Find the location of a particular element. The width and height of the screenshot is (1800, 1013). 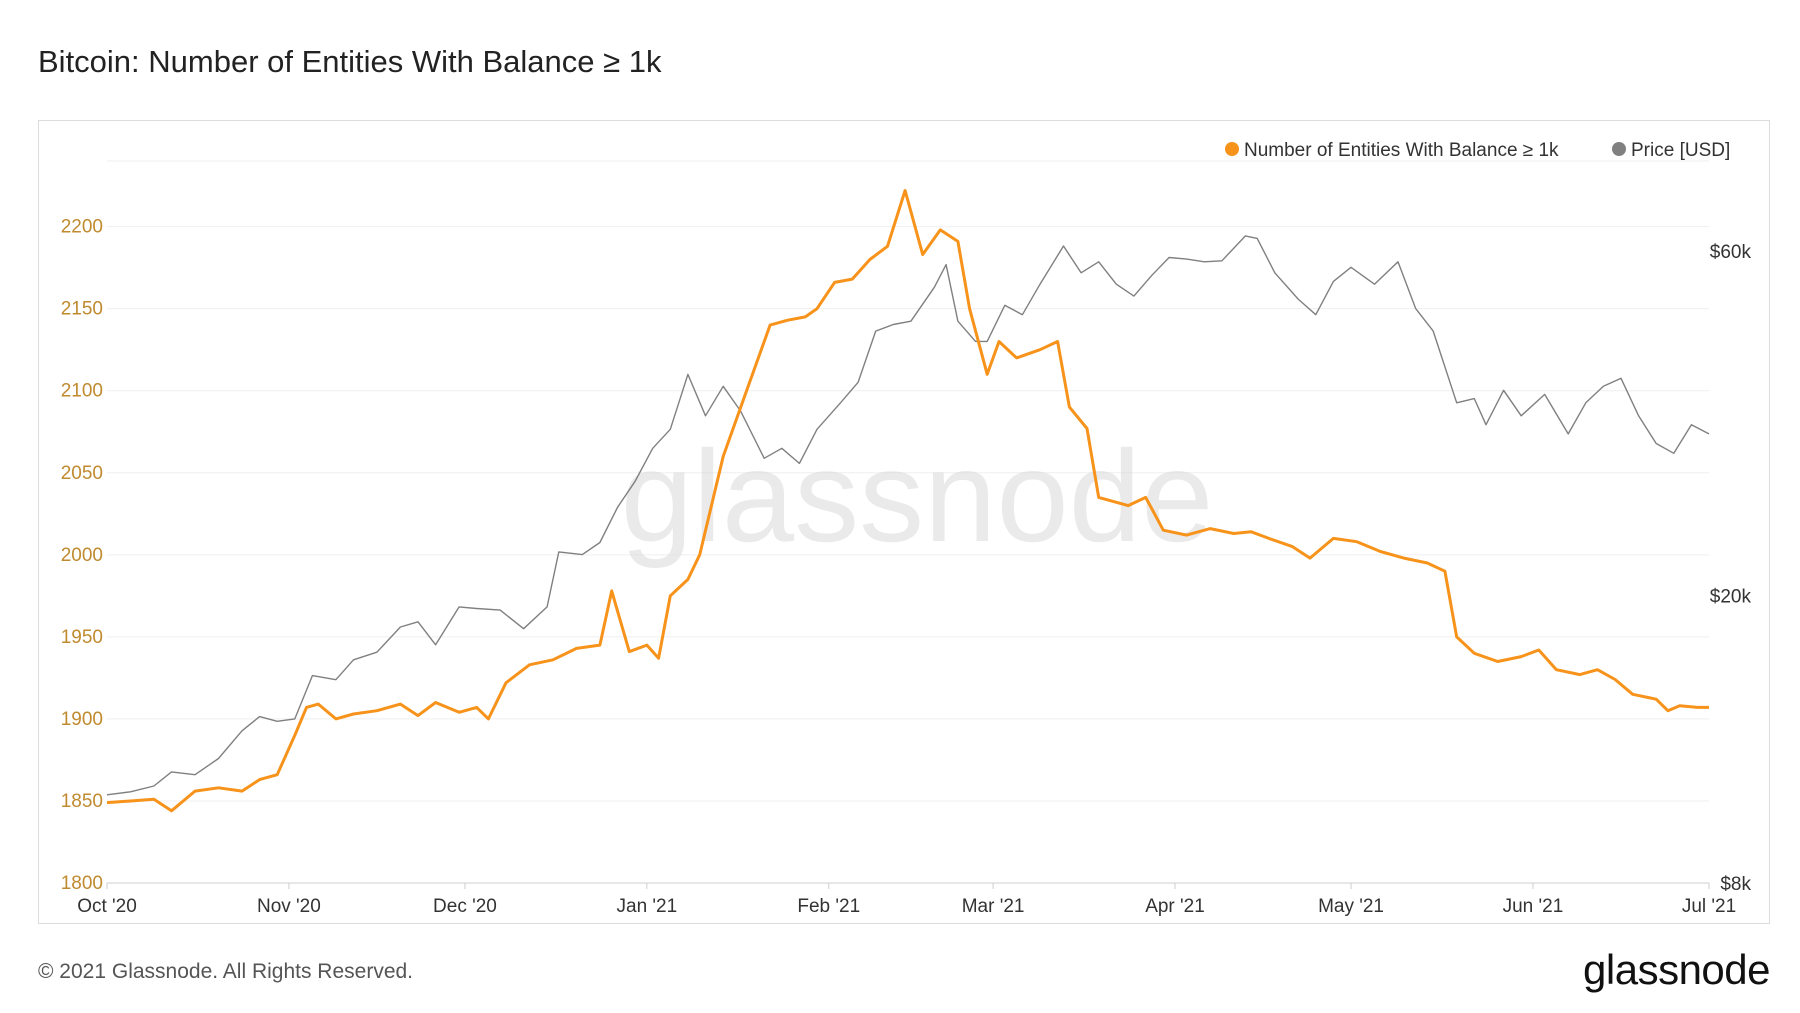

x-tick-label: Dec '20 is located at coordinates (465, 906).